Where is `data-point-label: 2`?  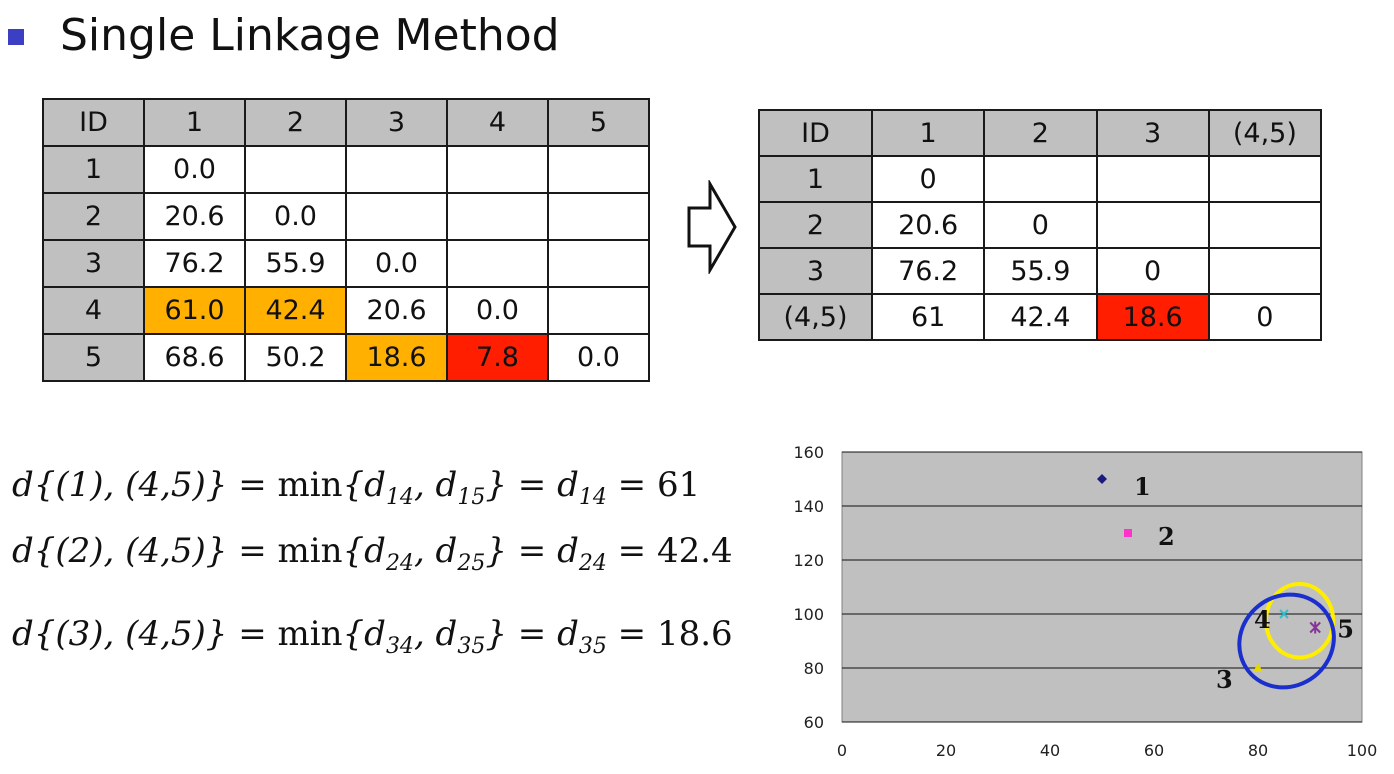
data-point-label: 2 is located at coordinates (1166, 536).